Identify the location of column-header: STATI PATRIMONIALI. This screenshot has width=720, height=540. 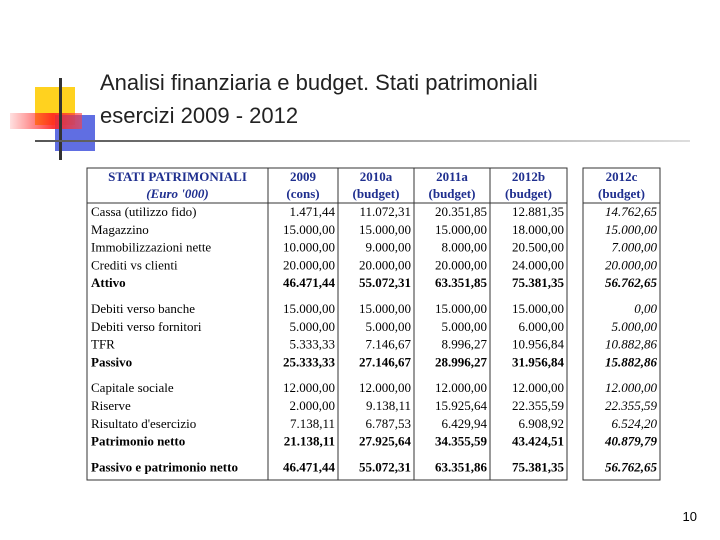
(177, 176).